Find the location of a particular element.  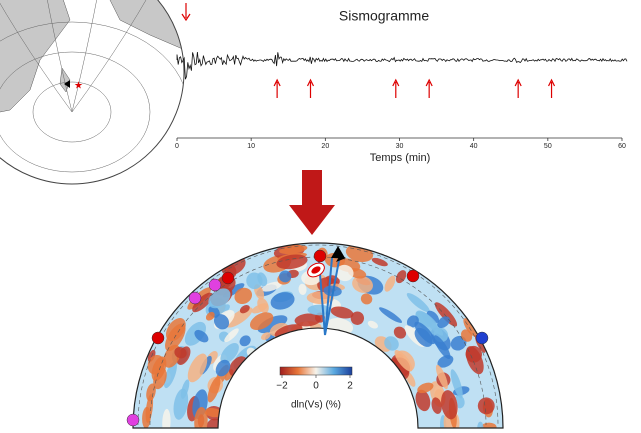

globe: ★ is located at coordinates (92, 92).